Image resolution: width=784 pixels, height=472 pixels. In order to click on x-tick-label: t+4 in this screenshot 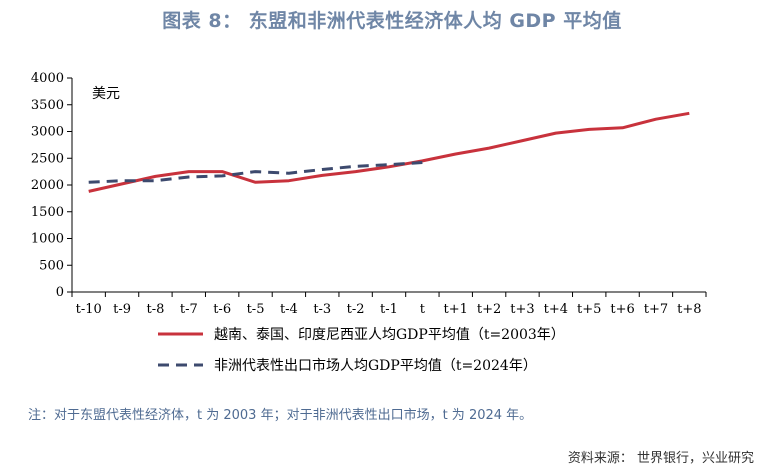, I will do `click(556, 309)`.